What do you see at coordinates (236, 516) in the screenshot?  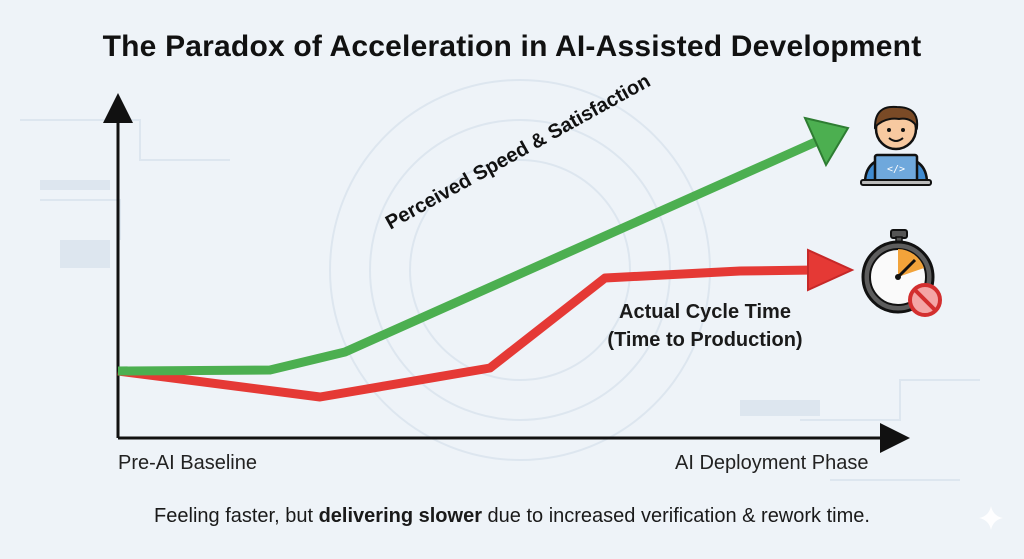 I see `caption-pre: Feeling faster, but` at bounding box center [236, 516].